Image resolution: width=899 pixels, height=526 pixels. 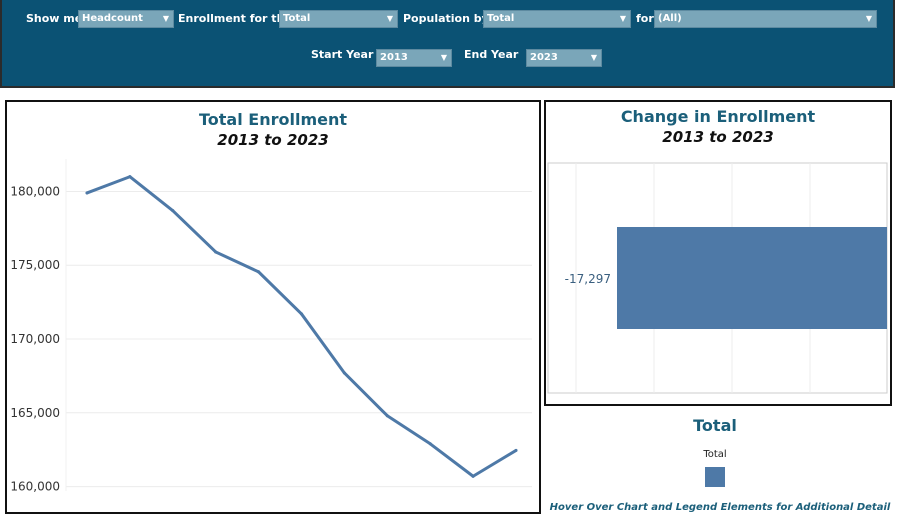 What do you see at coordinates (112, 18) in the screenshot?
I see `show-me-value: Headcount` at bounding box center [112, 18].